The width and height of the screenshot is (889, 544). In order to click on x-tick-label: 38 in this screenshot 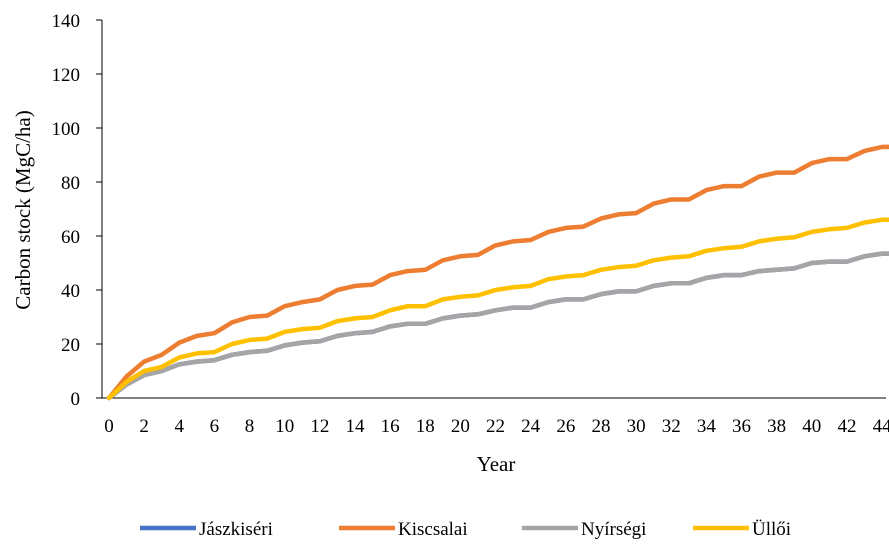, I will do `click(776, 426)`.